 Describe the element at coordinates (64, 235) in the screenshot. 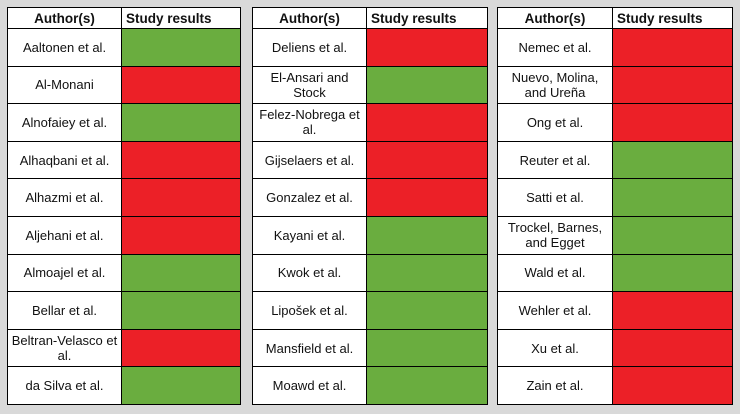

I see `author-cell: Aljehani et al.` at that location.